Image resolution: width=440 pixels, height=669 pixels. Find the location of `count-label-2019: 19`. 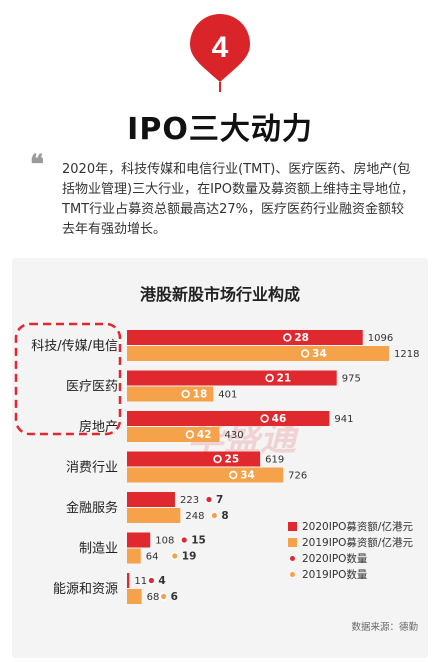

count-label-2019: 19 is located at coordinates (189, 557).